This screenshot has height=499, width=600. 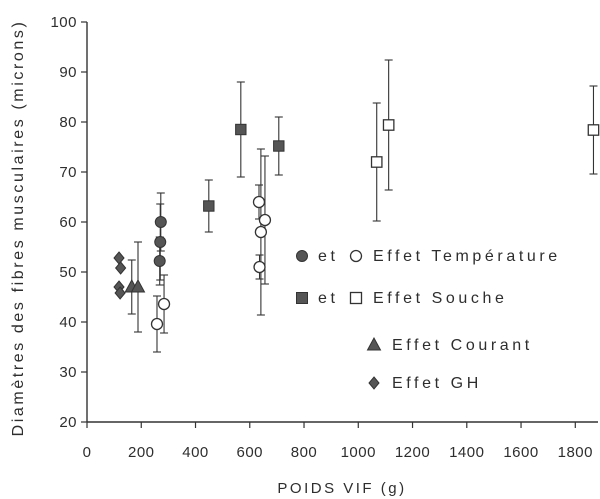 I want to click on legend-label: Effet GH, so click(x=437, y=383).